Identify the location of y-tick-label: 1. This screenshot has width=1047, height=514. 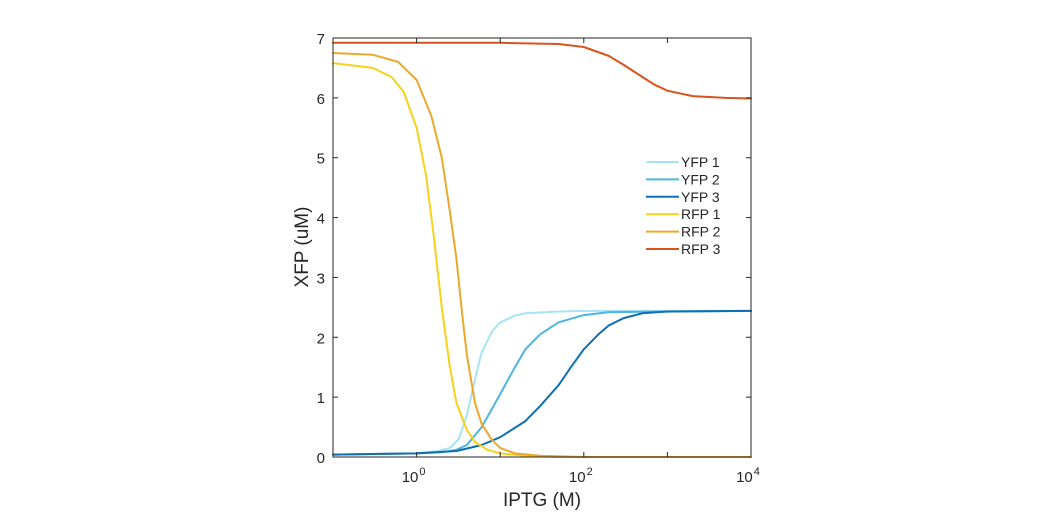
(321, 398).